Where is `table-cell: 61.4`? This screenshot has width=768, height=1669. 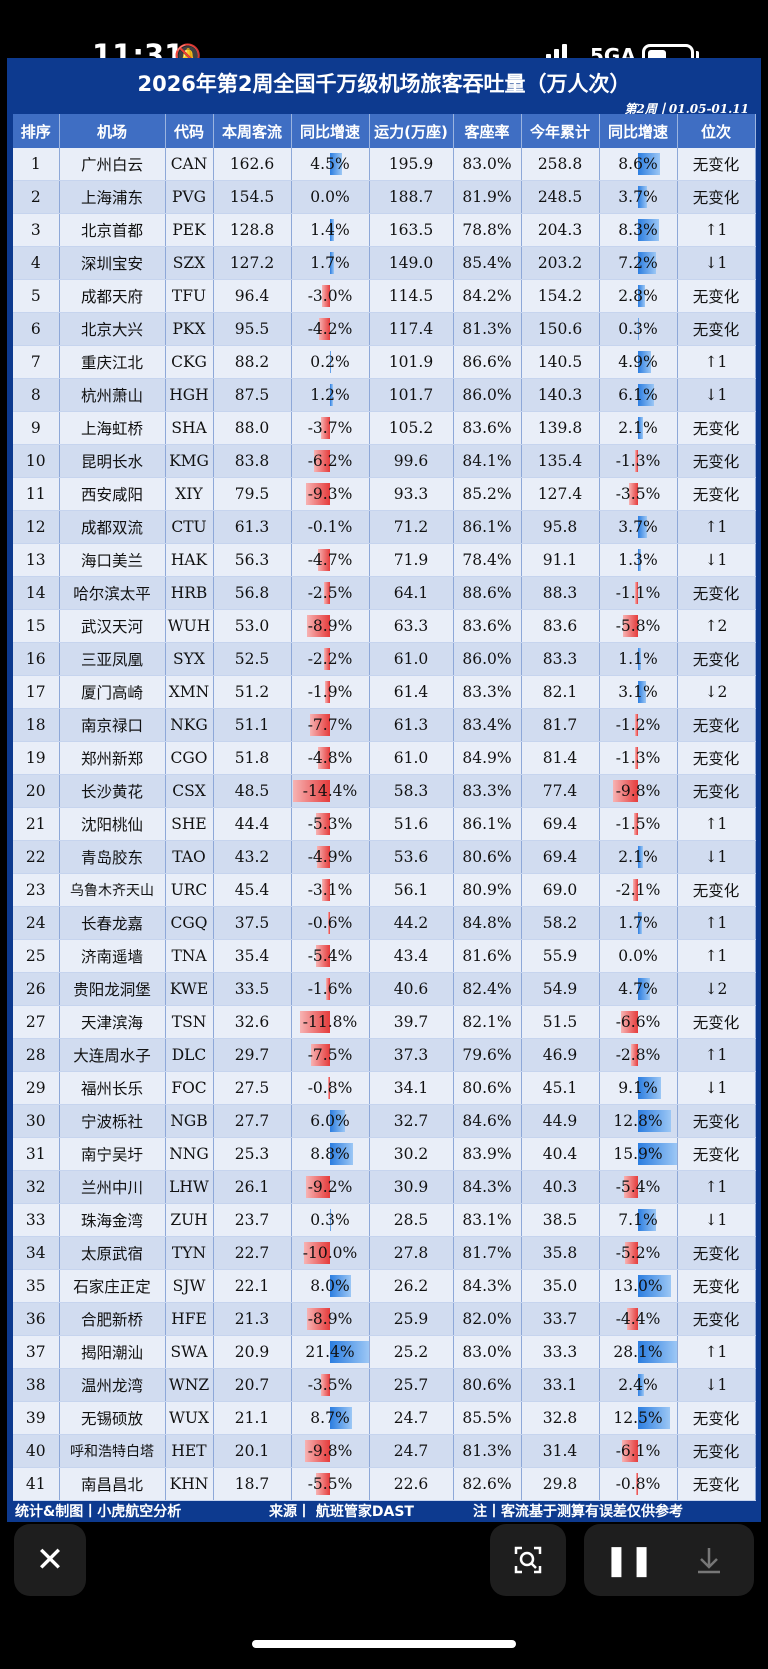 table-cell: 61.4 is located at coordinates (411, 692).